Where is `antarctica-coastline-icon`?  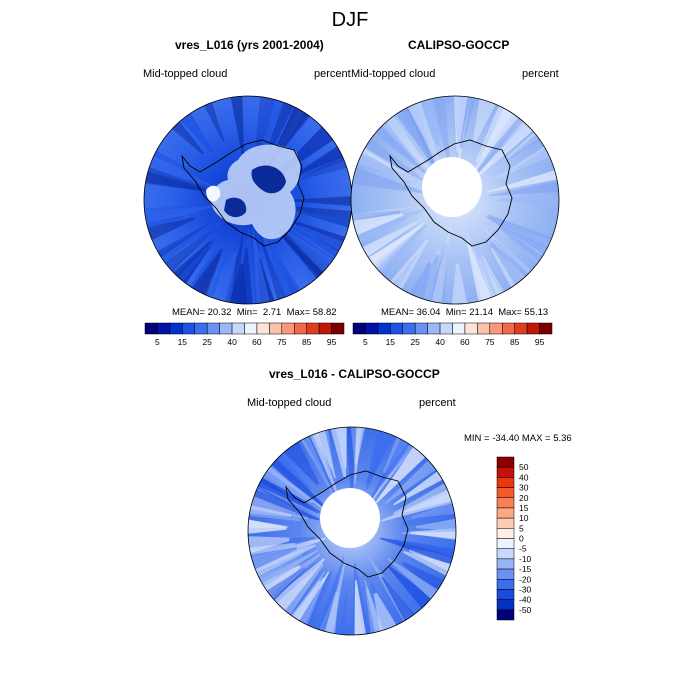 antarctica-coastline-icon is located at coordinates (347, 524).